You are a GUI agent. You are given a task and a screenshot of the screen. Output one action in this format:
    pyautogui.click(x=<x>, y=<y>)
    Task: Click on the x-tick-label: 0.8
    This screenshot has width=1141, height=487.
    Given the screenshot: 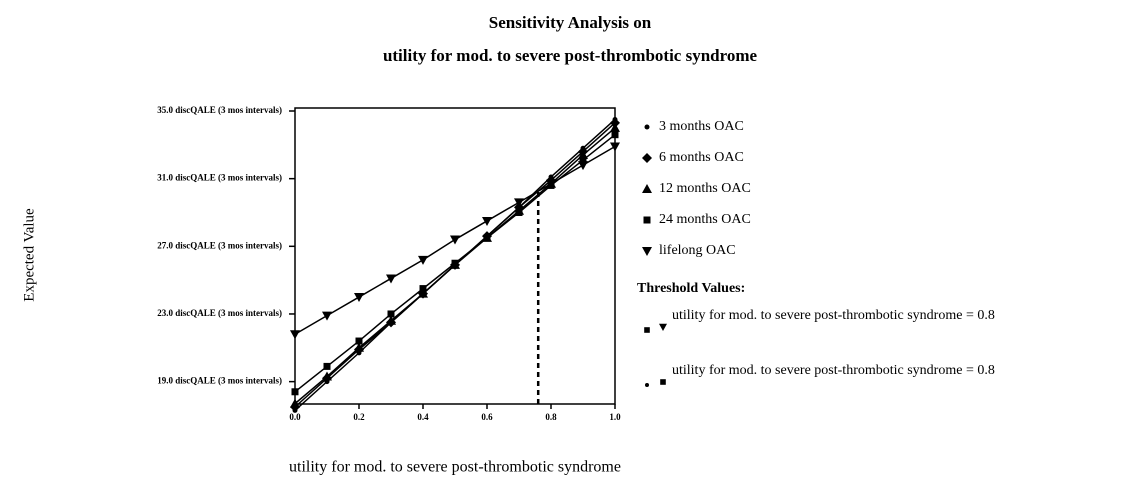 What is the action you would take?
    pyautogui.click(x=551, y=417)
    